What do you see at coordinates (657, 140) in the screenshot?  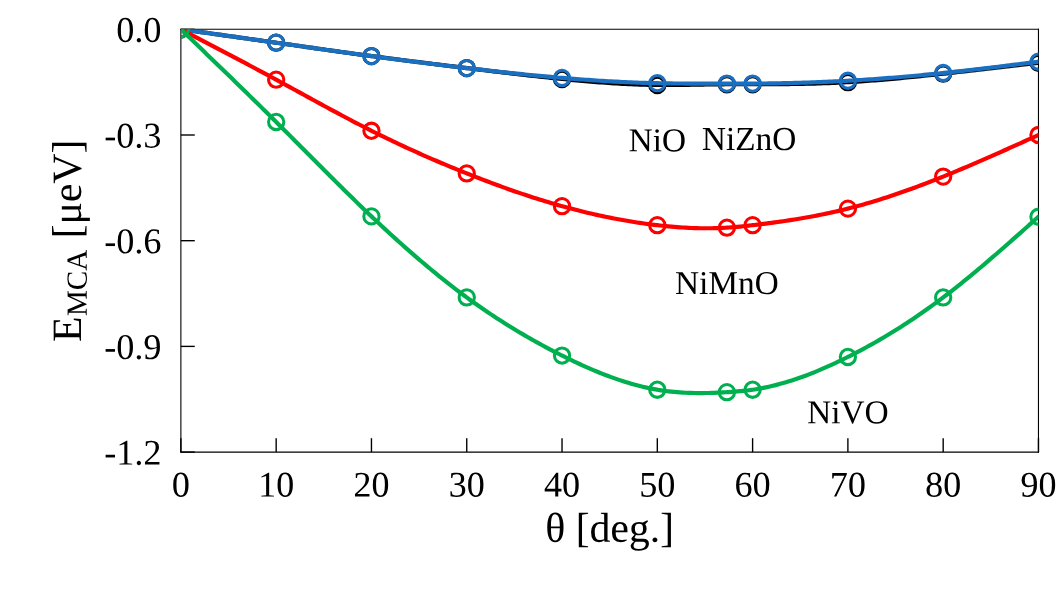 I see `series-label: NiO` at bounding box center [657, 140].